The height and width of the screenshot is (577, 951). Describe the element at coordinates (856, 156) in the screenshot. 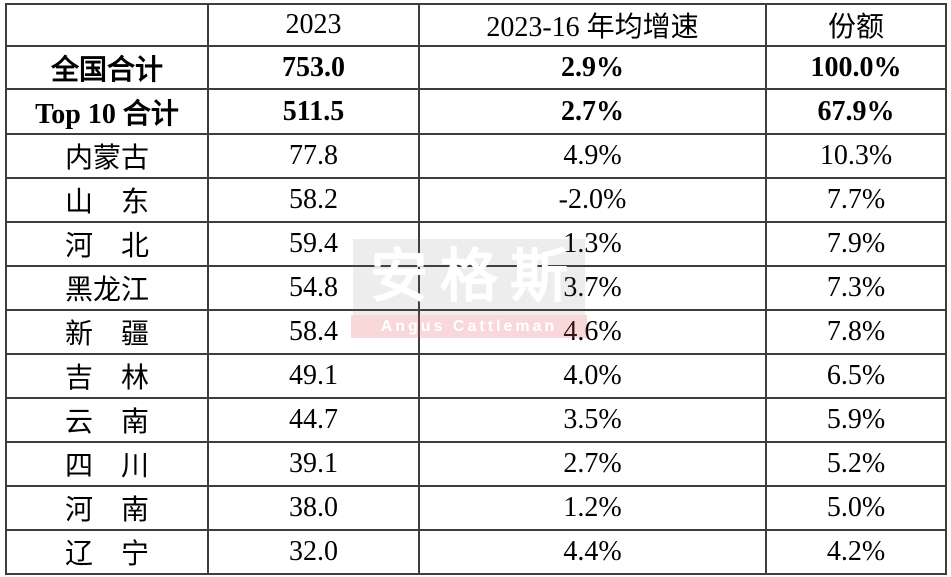

I see `share-cell: 10.3%` at that location.